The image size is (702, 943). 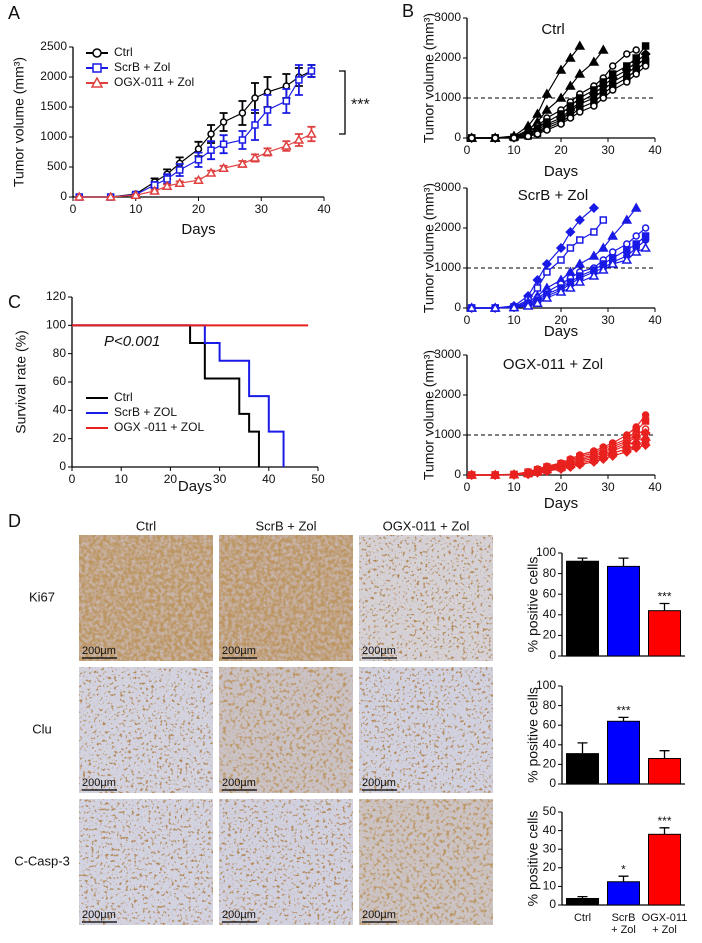 What do you see at coordinates (550, 848) in the screenshot?
I see `y-tick-label: 30` at bounding box center [550, 848].